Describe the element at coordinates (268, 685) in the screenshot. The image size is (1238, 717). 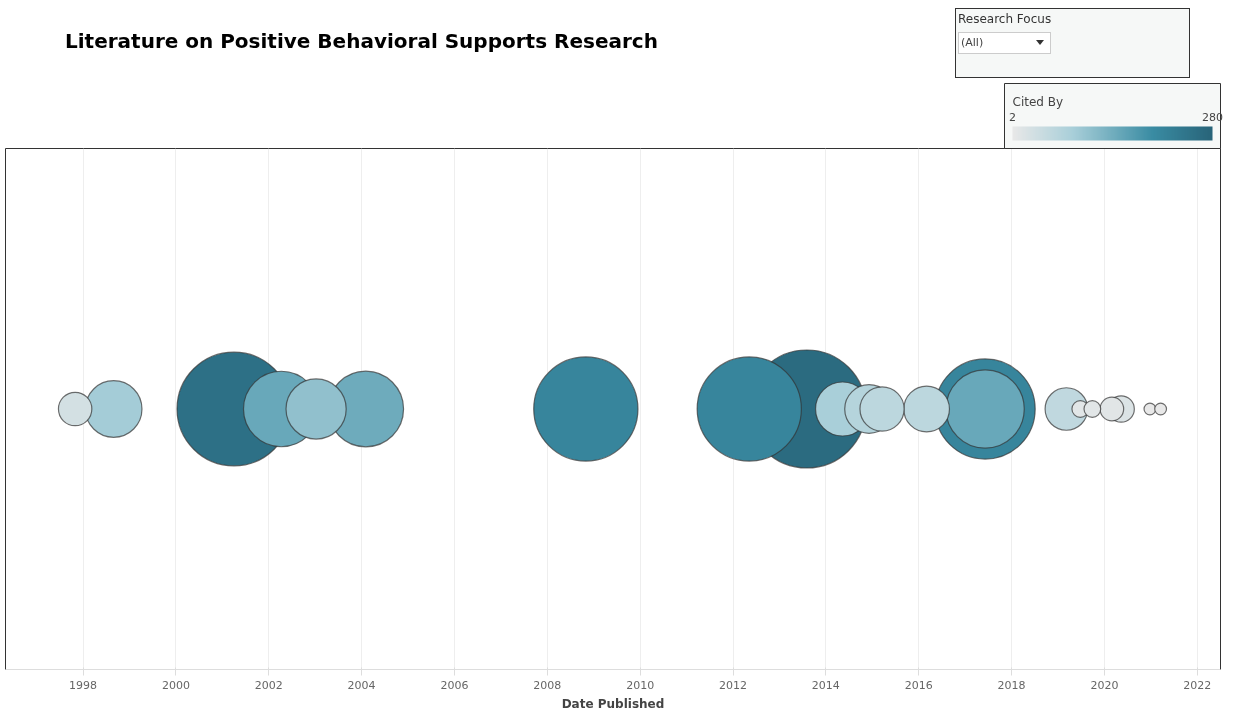
I see `x-tick-label: 2002` at that location.